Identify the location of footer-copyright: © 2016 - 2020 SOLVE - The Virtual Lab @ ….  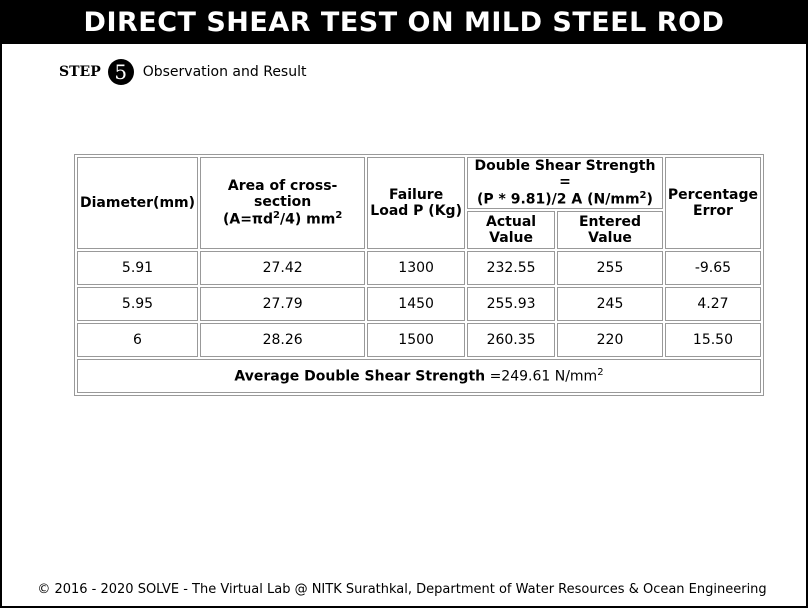
(402, 589).